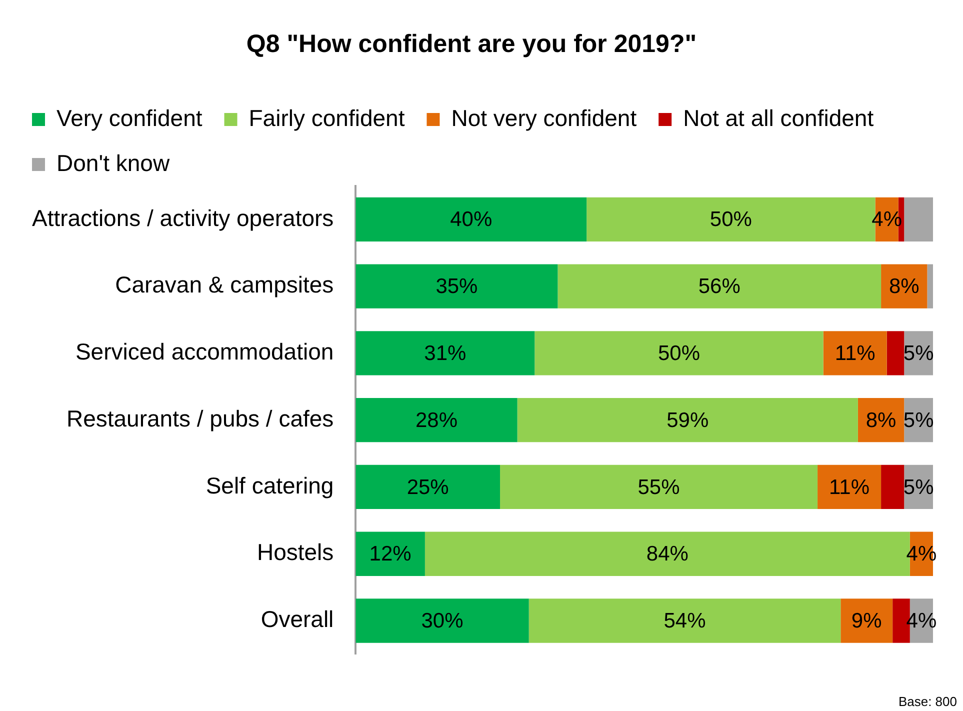  I want to click on legend-label: Not at all confident, so click(778, 117).